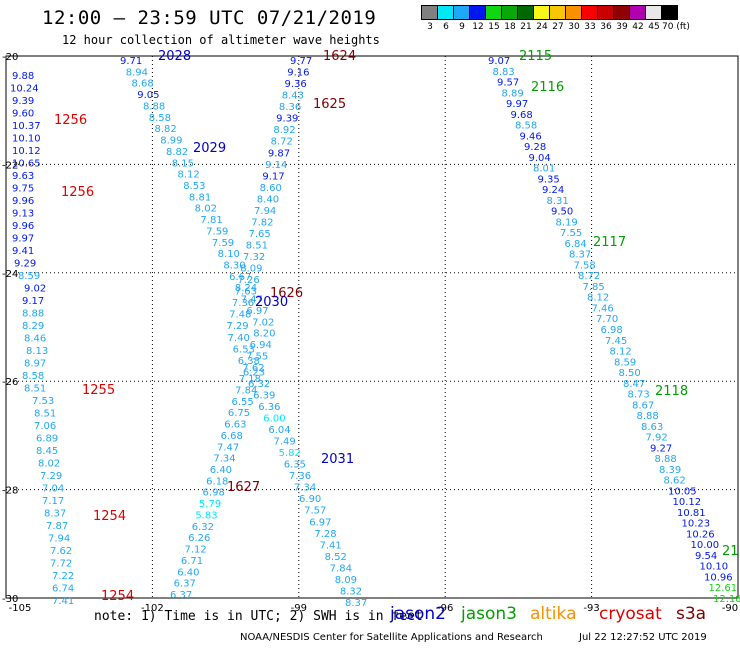 This screenshot has height=650, width=740. I want to click on wave-height-value: 7.04, so click(53, 489).